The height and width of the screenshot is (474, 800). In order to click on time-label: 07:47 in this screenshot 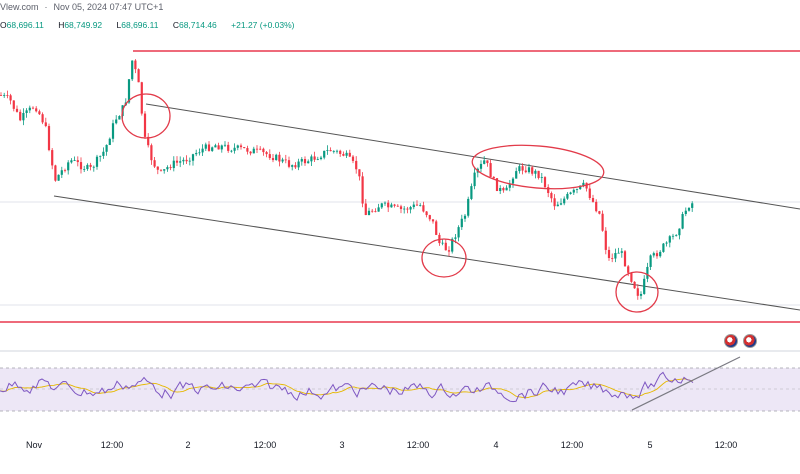, I will do `click(121, 7)`.